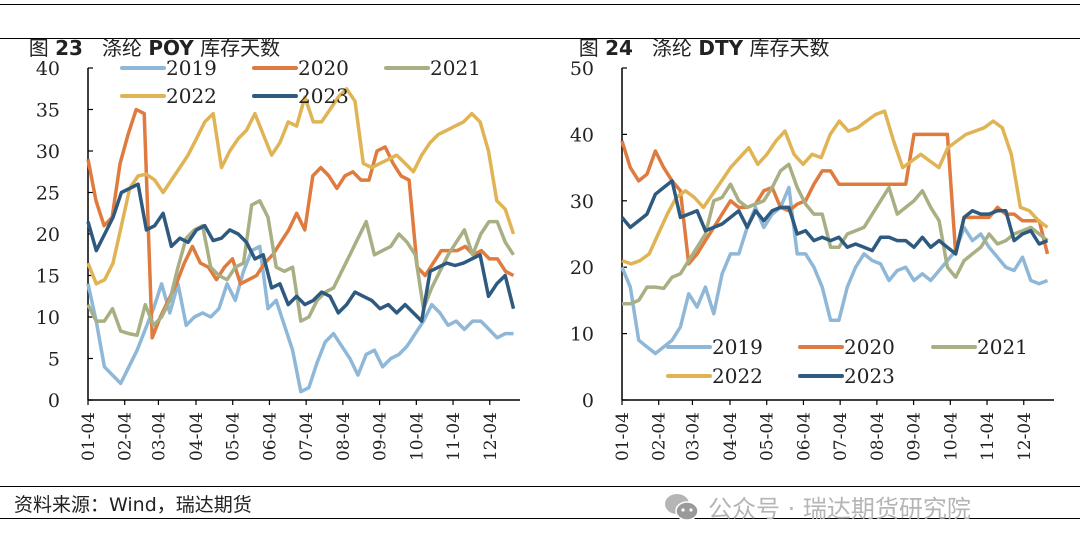  I want to click on source-bottom-rule, so click(540, 518).